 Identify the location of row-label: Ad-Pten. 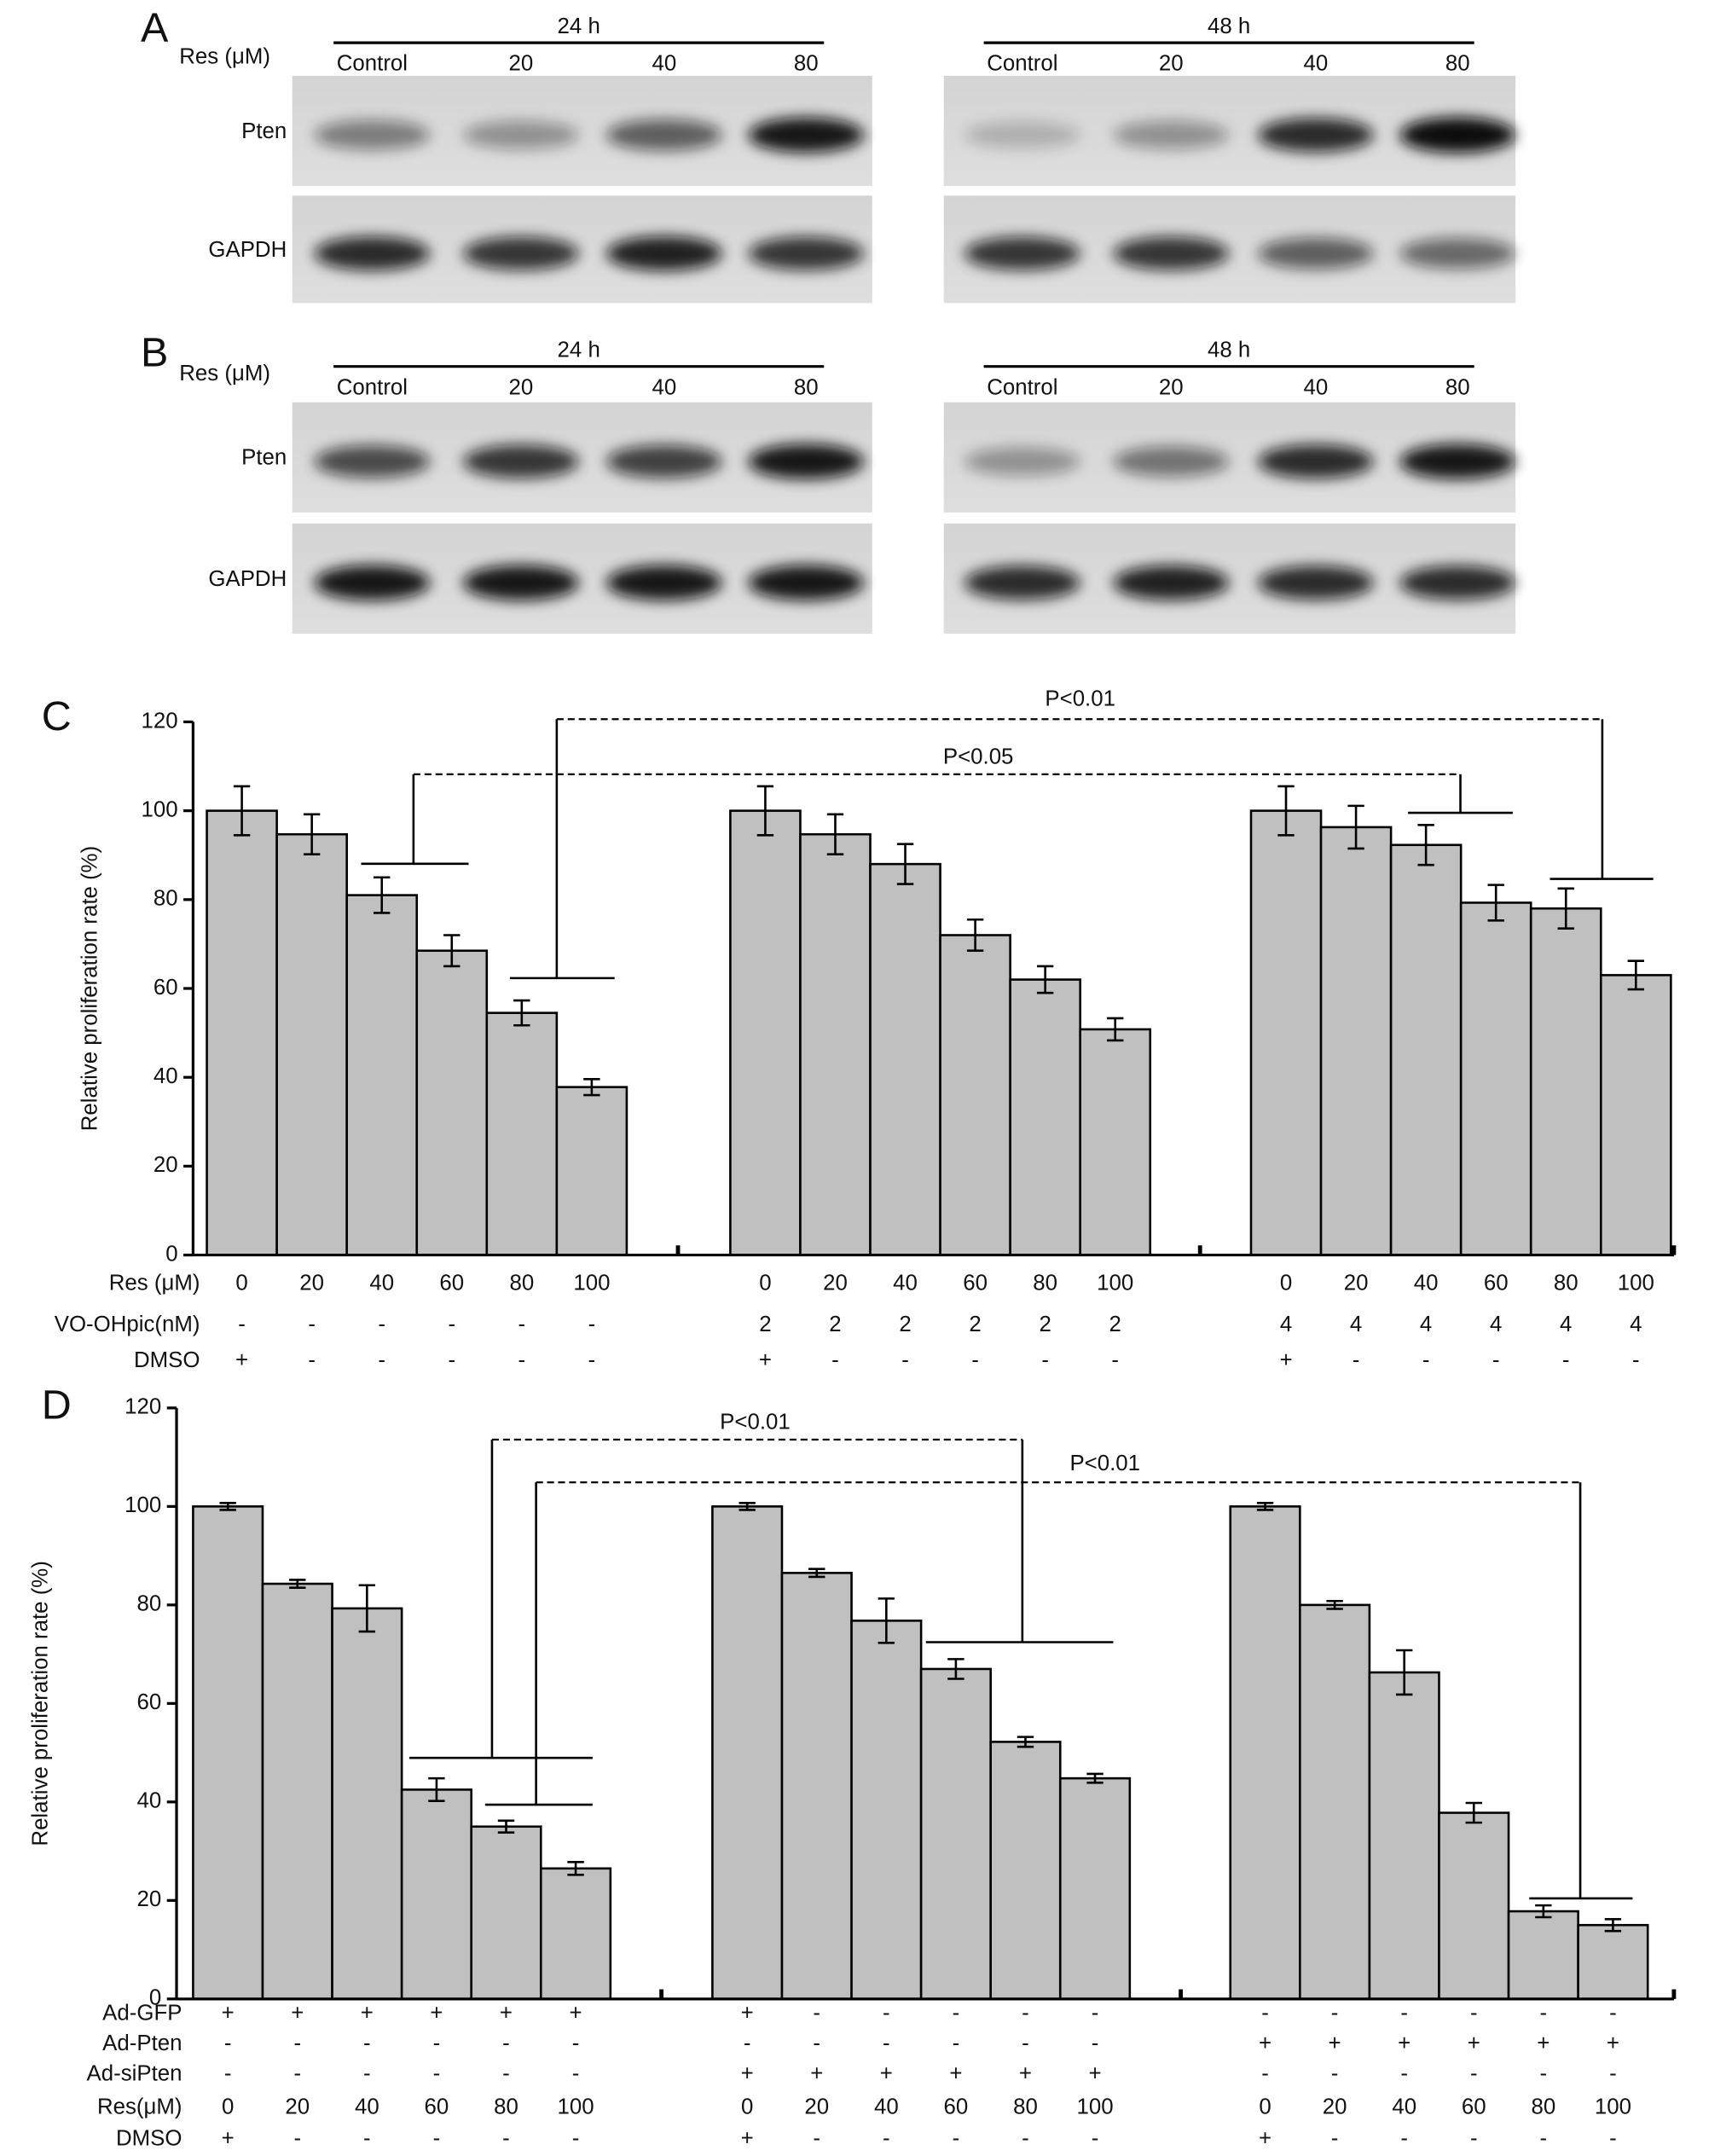
(142, 2043).